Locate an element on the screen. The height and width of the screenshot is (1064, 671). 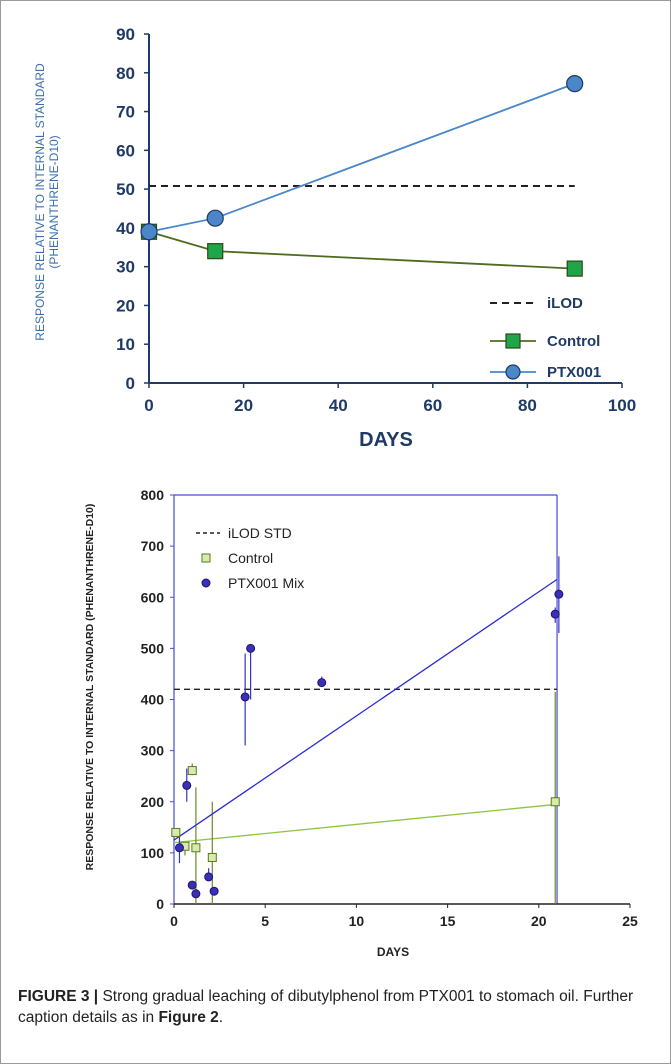
chart-bottom-legend-marker-control is located at coordinates (206, 558).